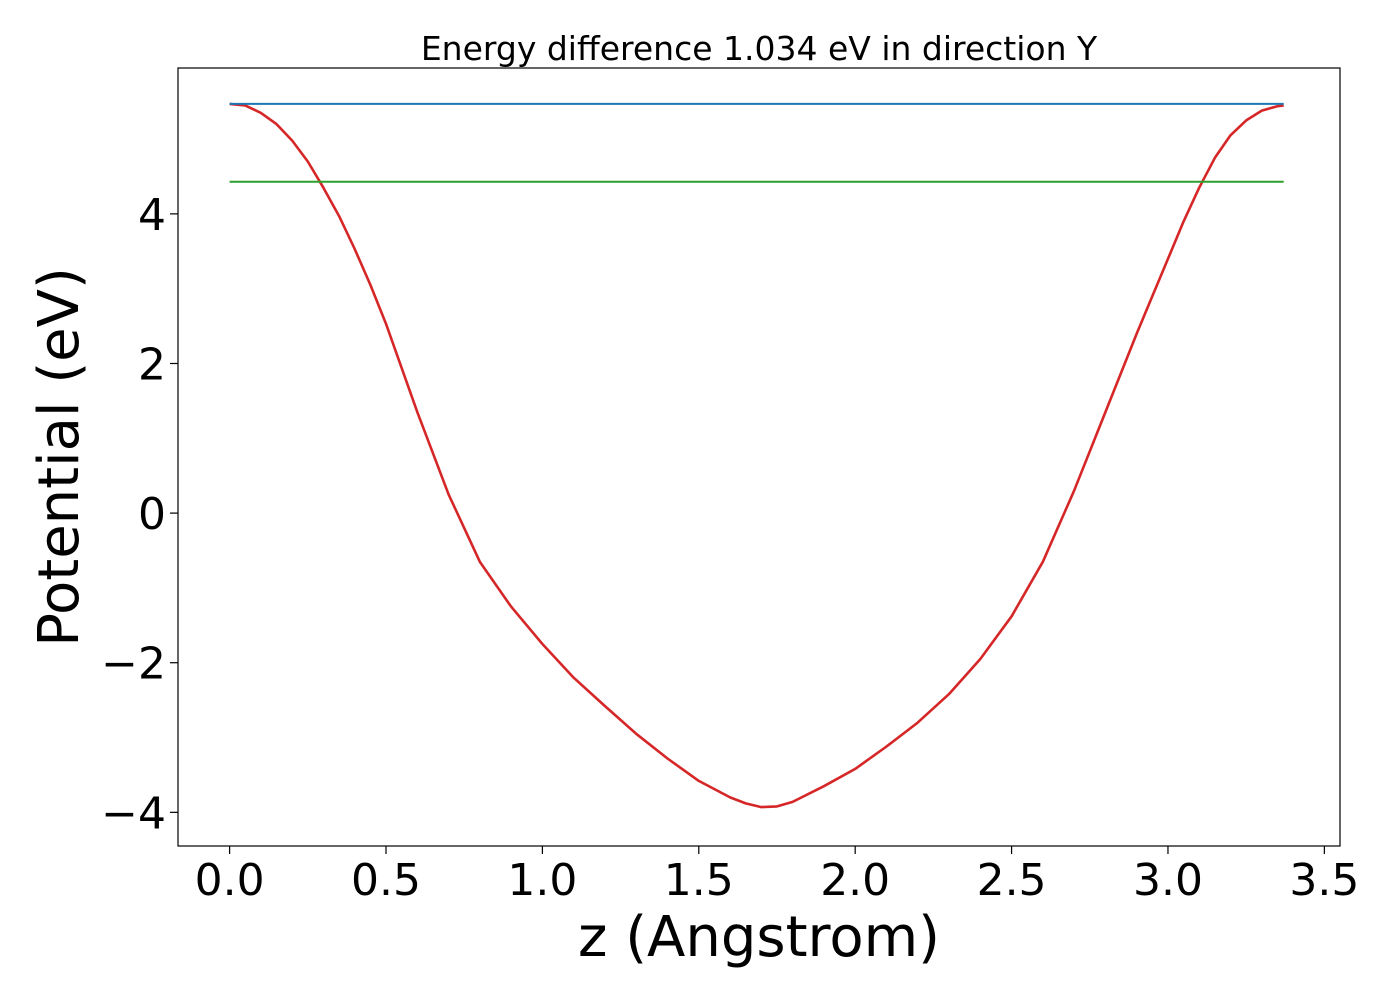  What do you see at coordinates (133, 664) in the screenshot?
I see `y-tick-label: −2` at bounding box center [133, 664].